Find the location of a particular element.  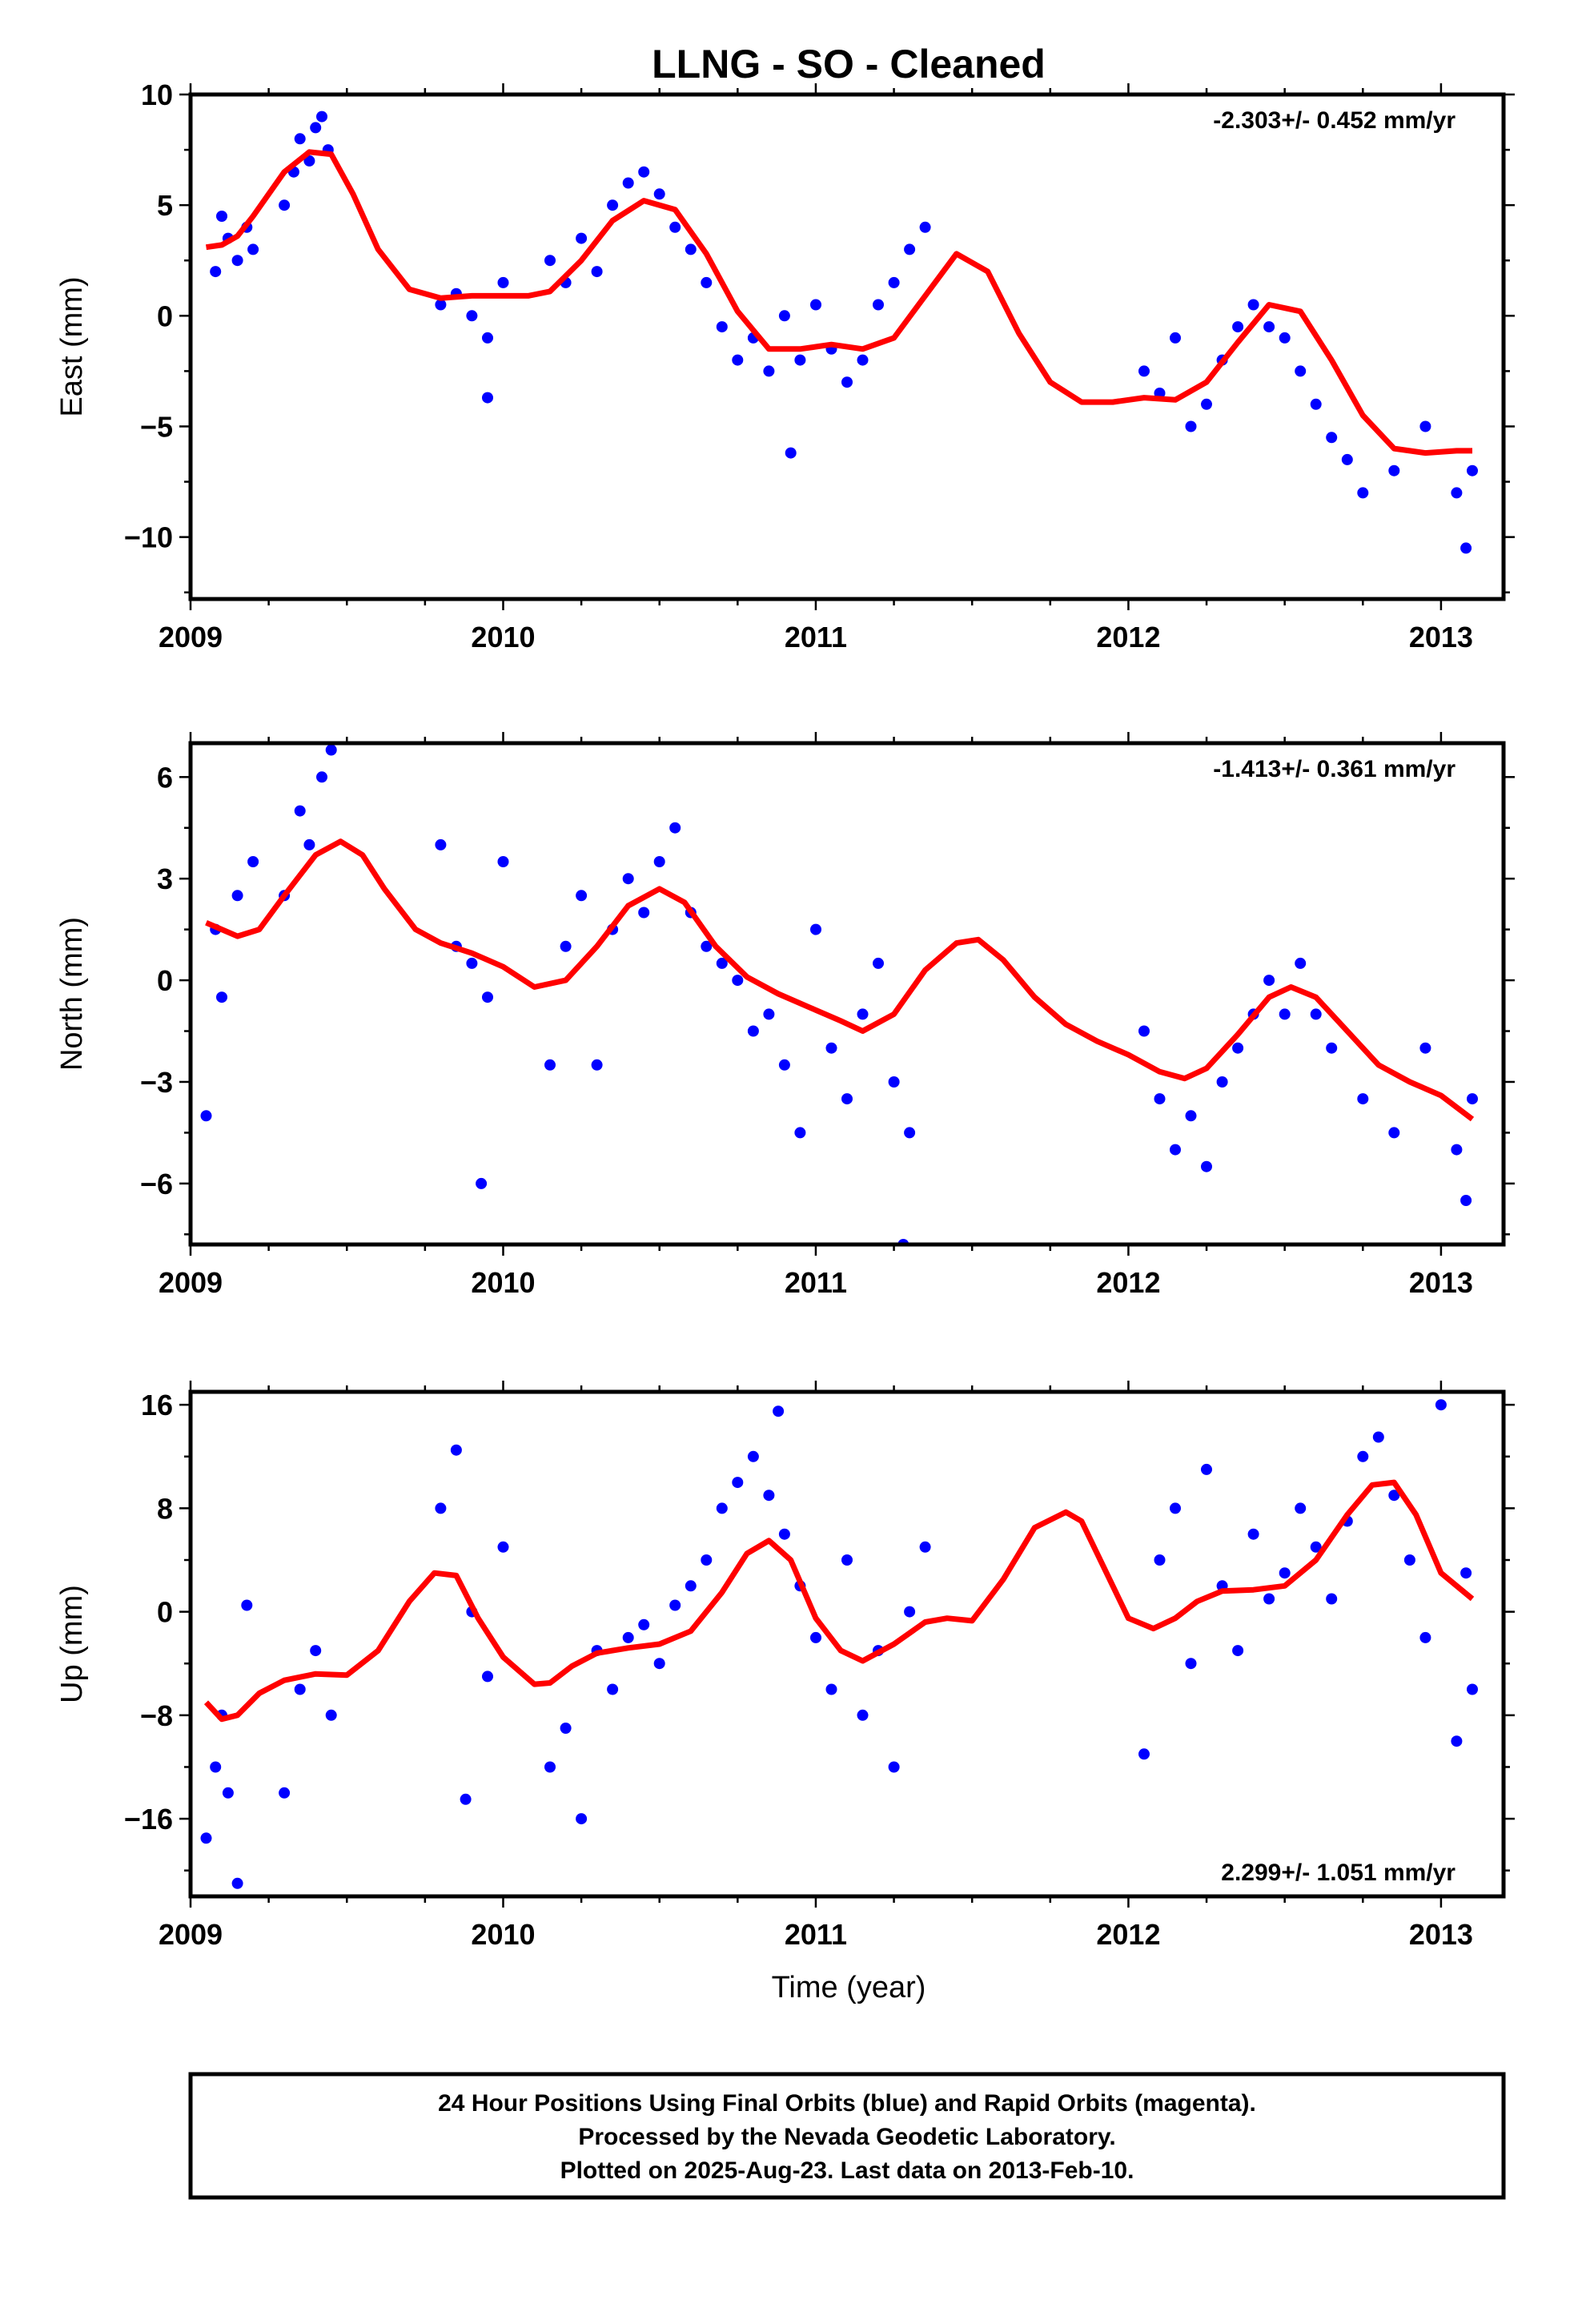

north-y-tick-label: 3 is located at coordinates (165, 879).